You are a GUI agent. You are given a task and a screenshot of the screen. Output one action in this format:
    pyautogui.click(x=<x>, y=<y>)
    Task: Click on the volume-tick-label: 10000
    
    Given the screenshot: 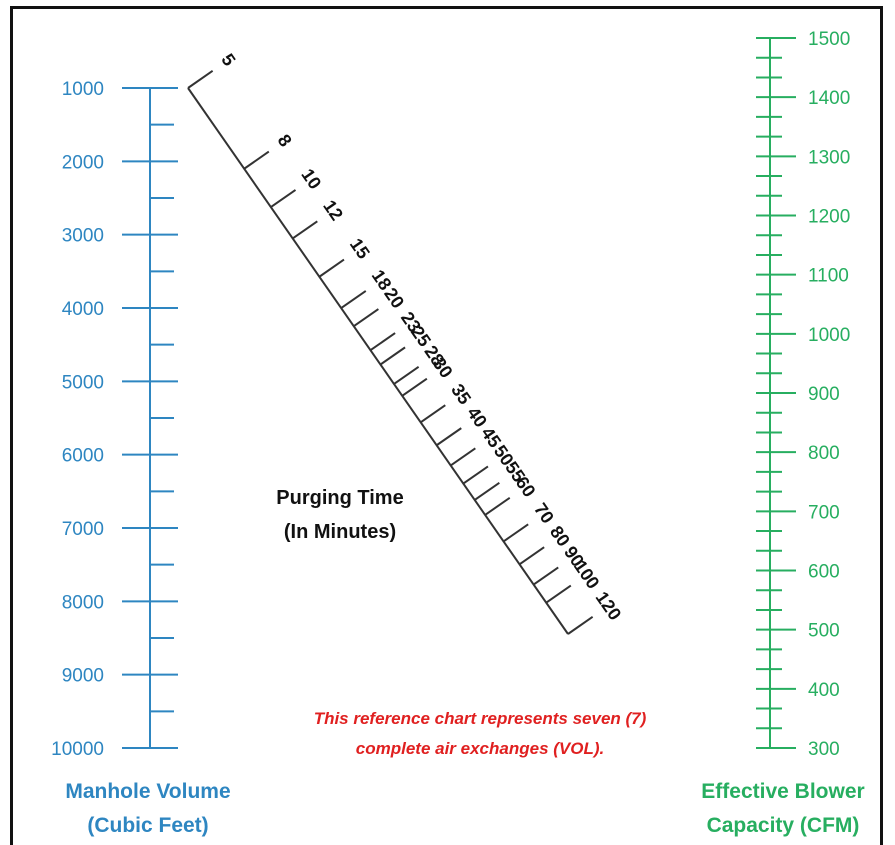 What is the action you would take?
    pyautogui.click(x=77, y=749)
    